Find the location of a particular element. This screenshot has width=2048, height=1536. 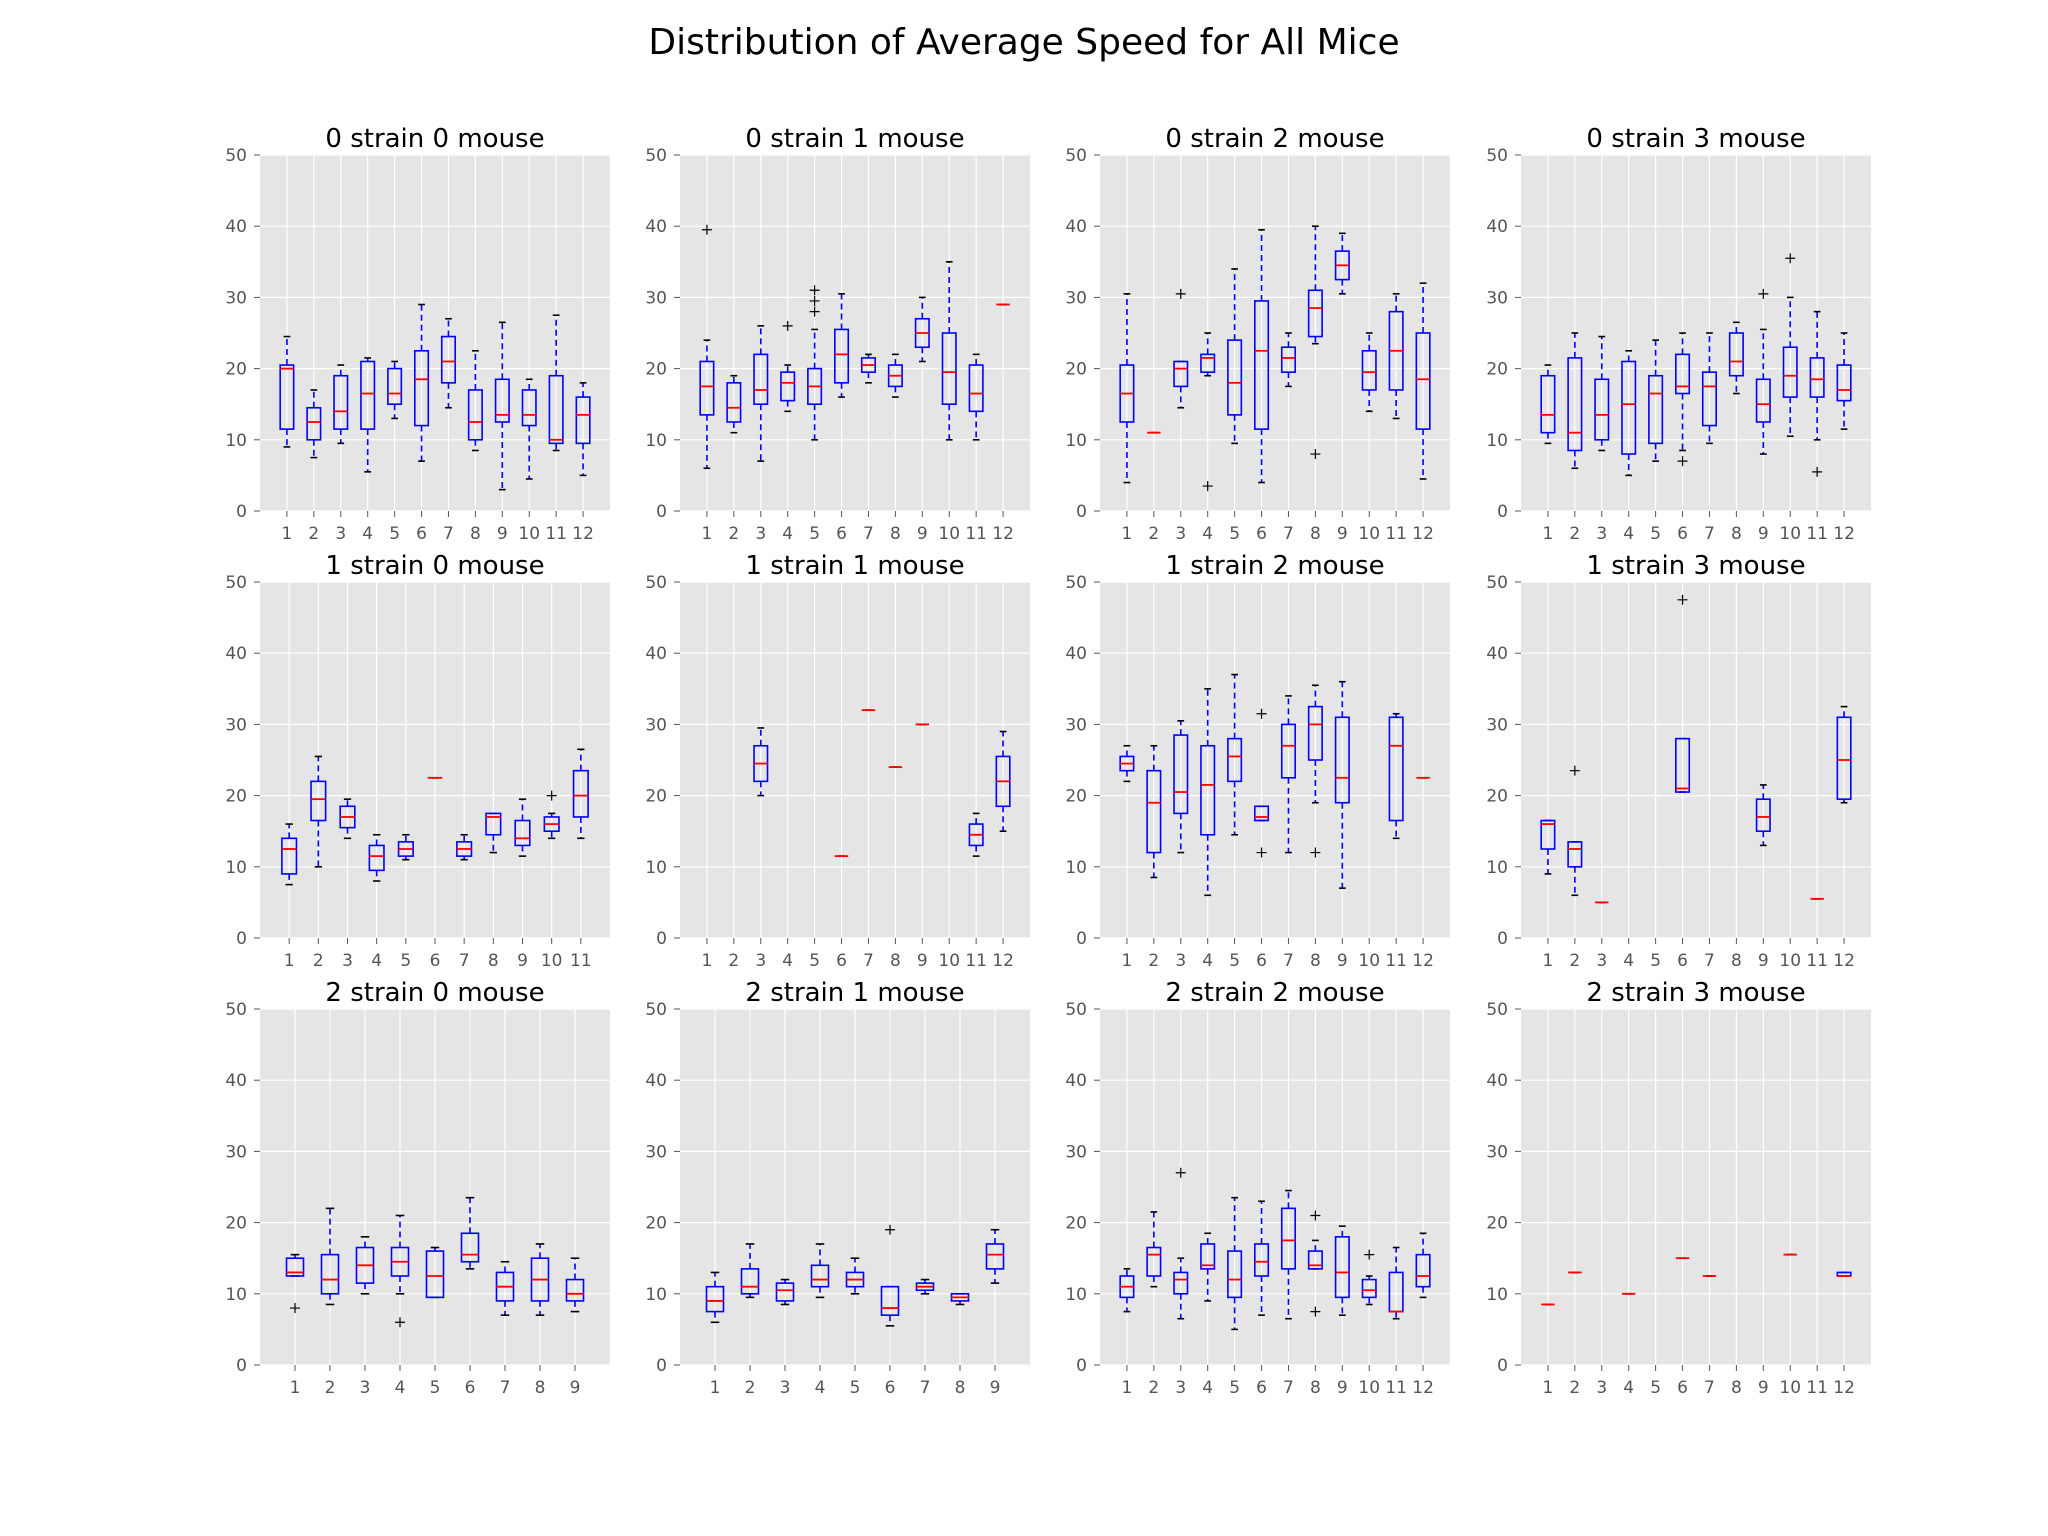

x-tick-label: 4 is located at coordinates (787, 961).